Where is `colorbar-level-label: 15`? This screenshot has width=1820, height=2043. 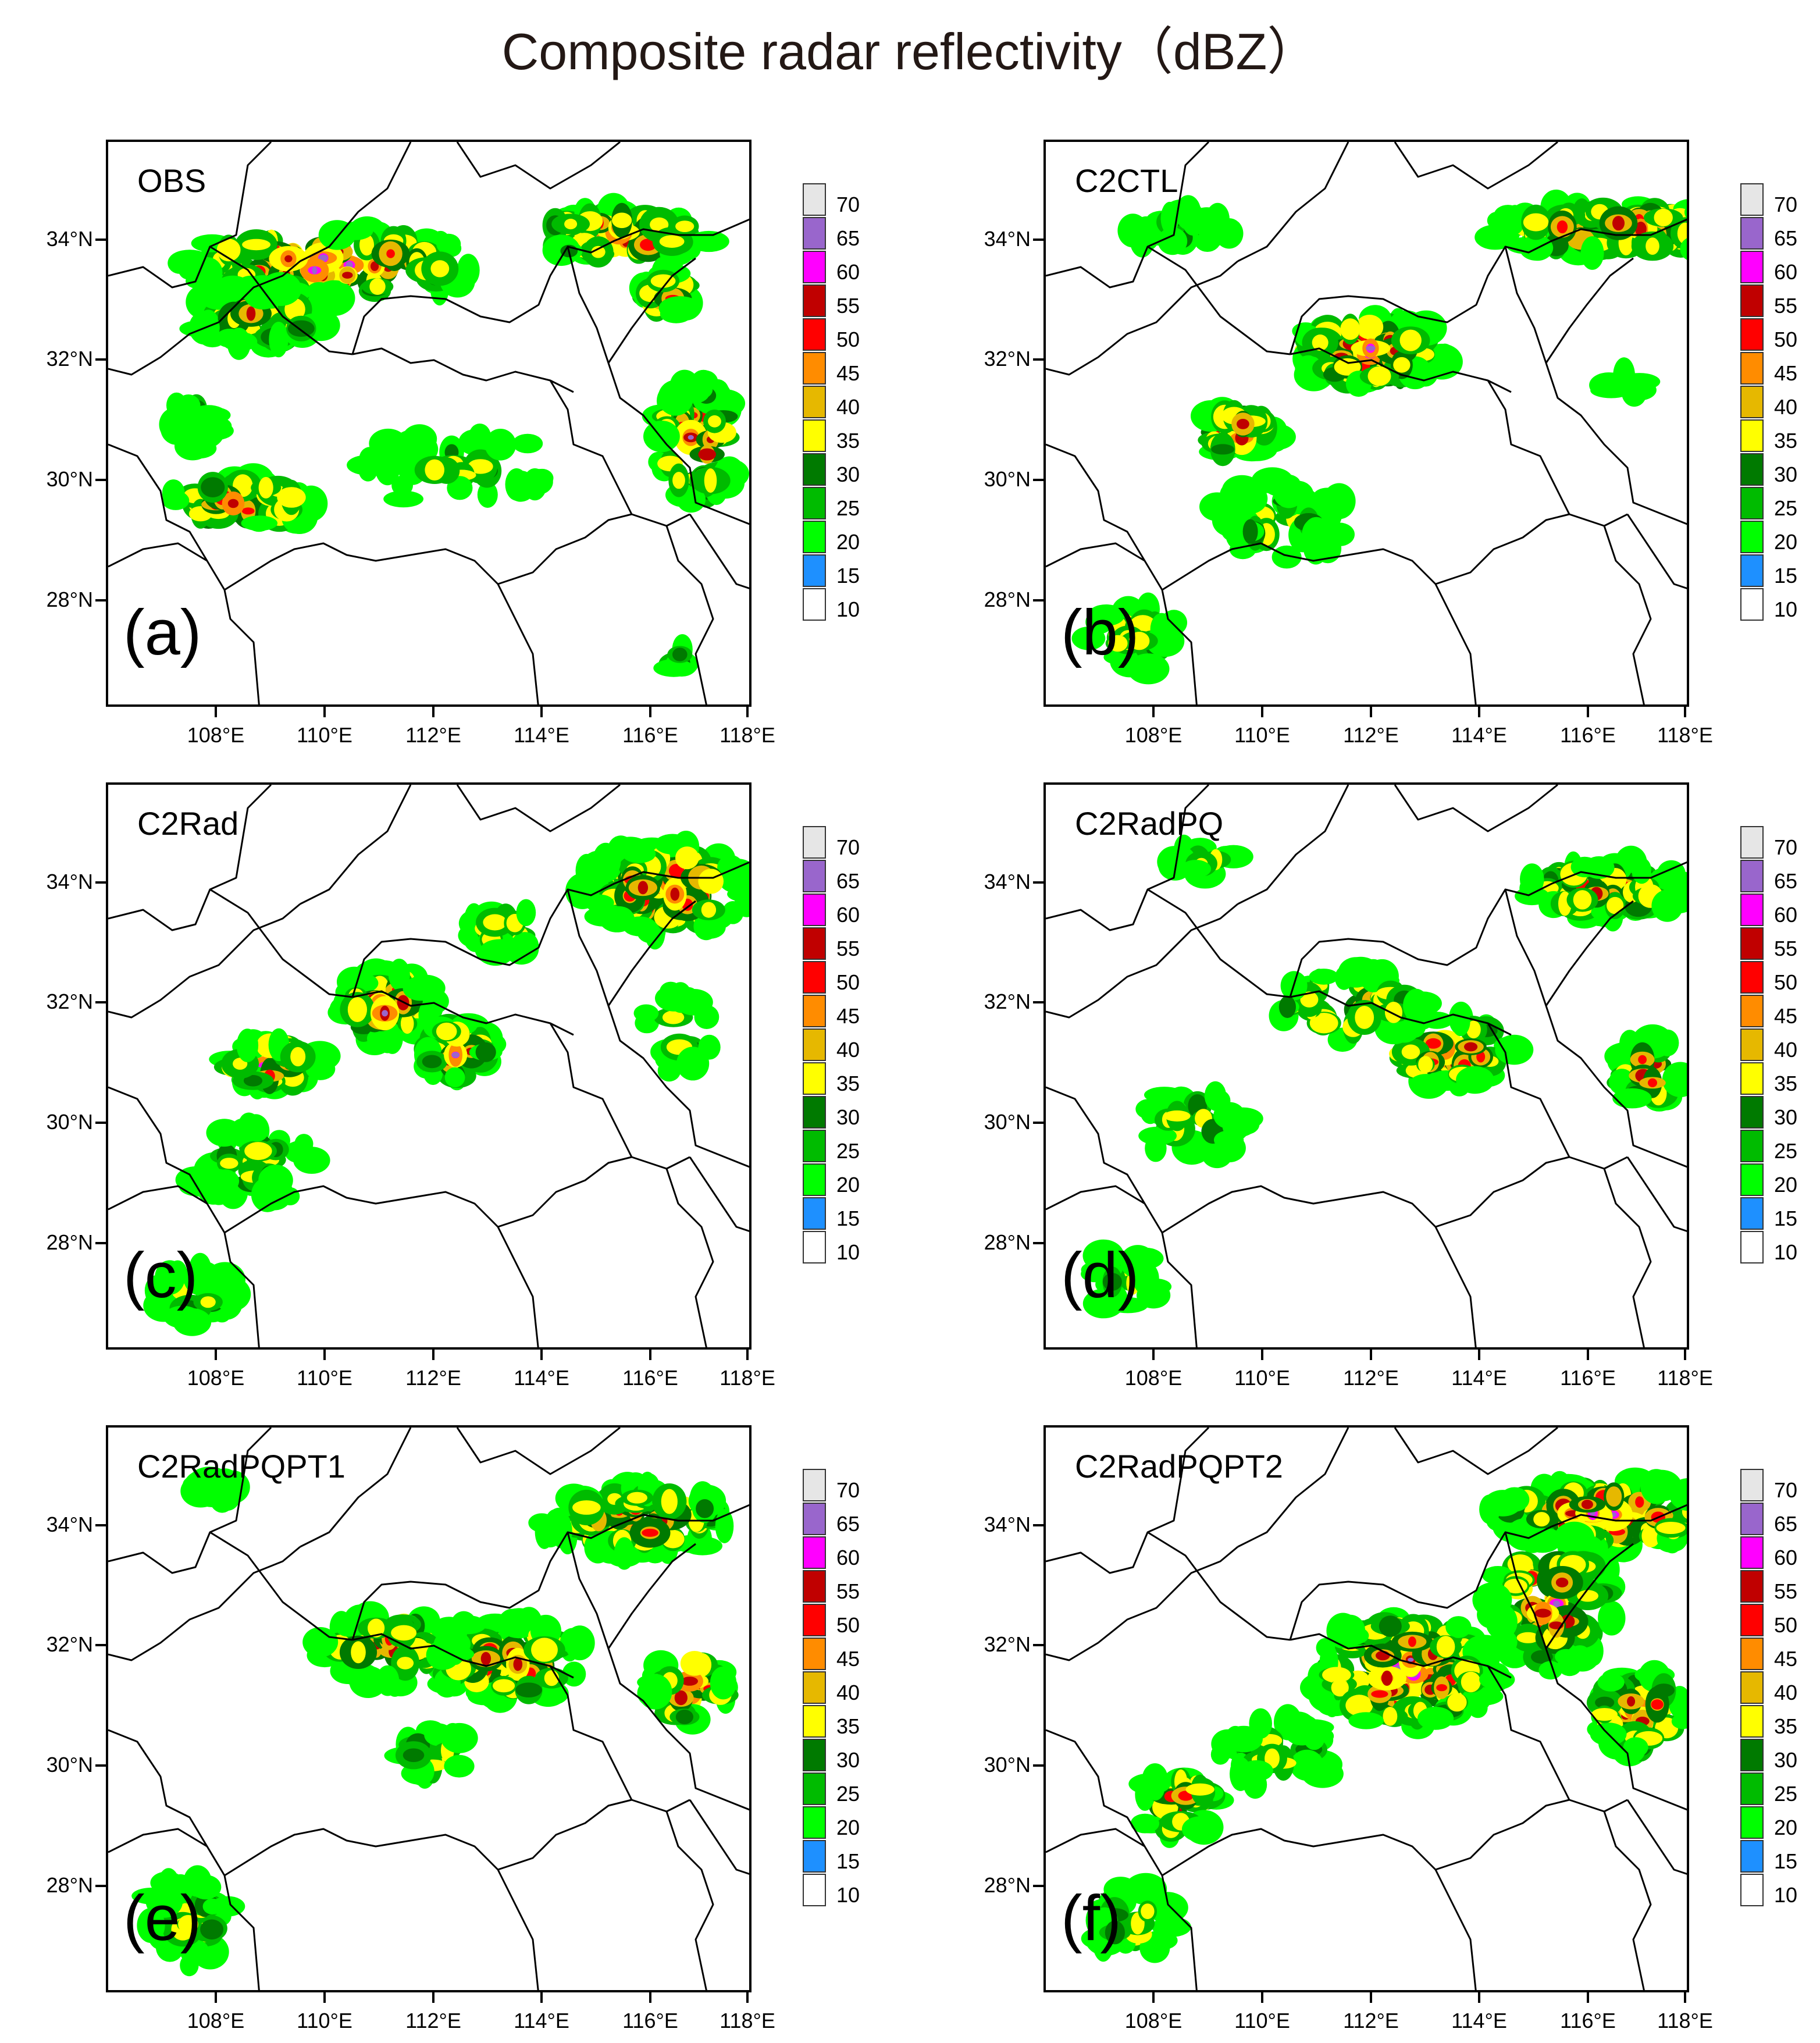 colorbar-level-label: 15 is located at coordinates (848, 1861).